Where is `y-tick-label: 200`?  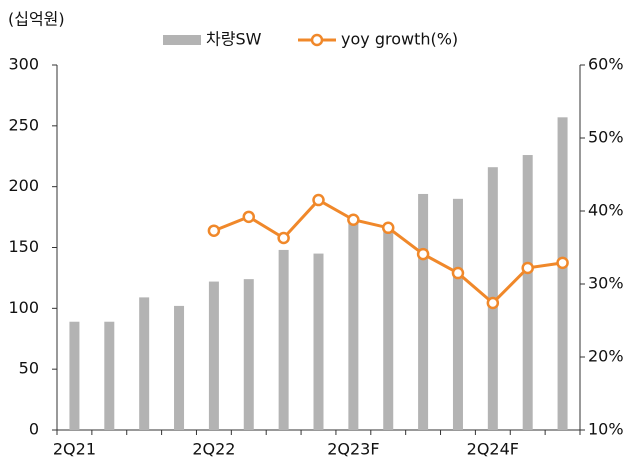 y-tick-label: 200 is located at coordinates (23, 185).